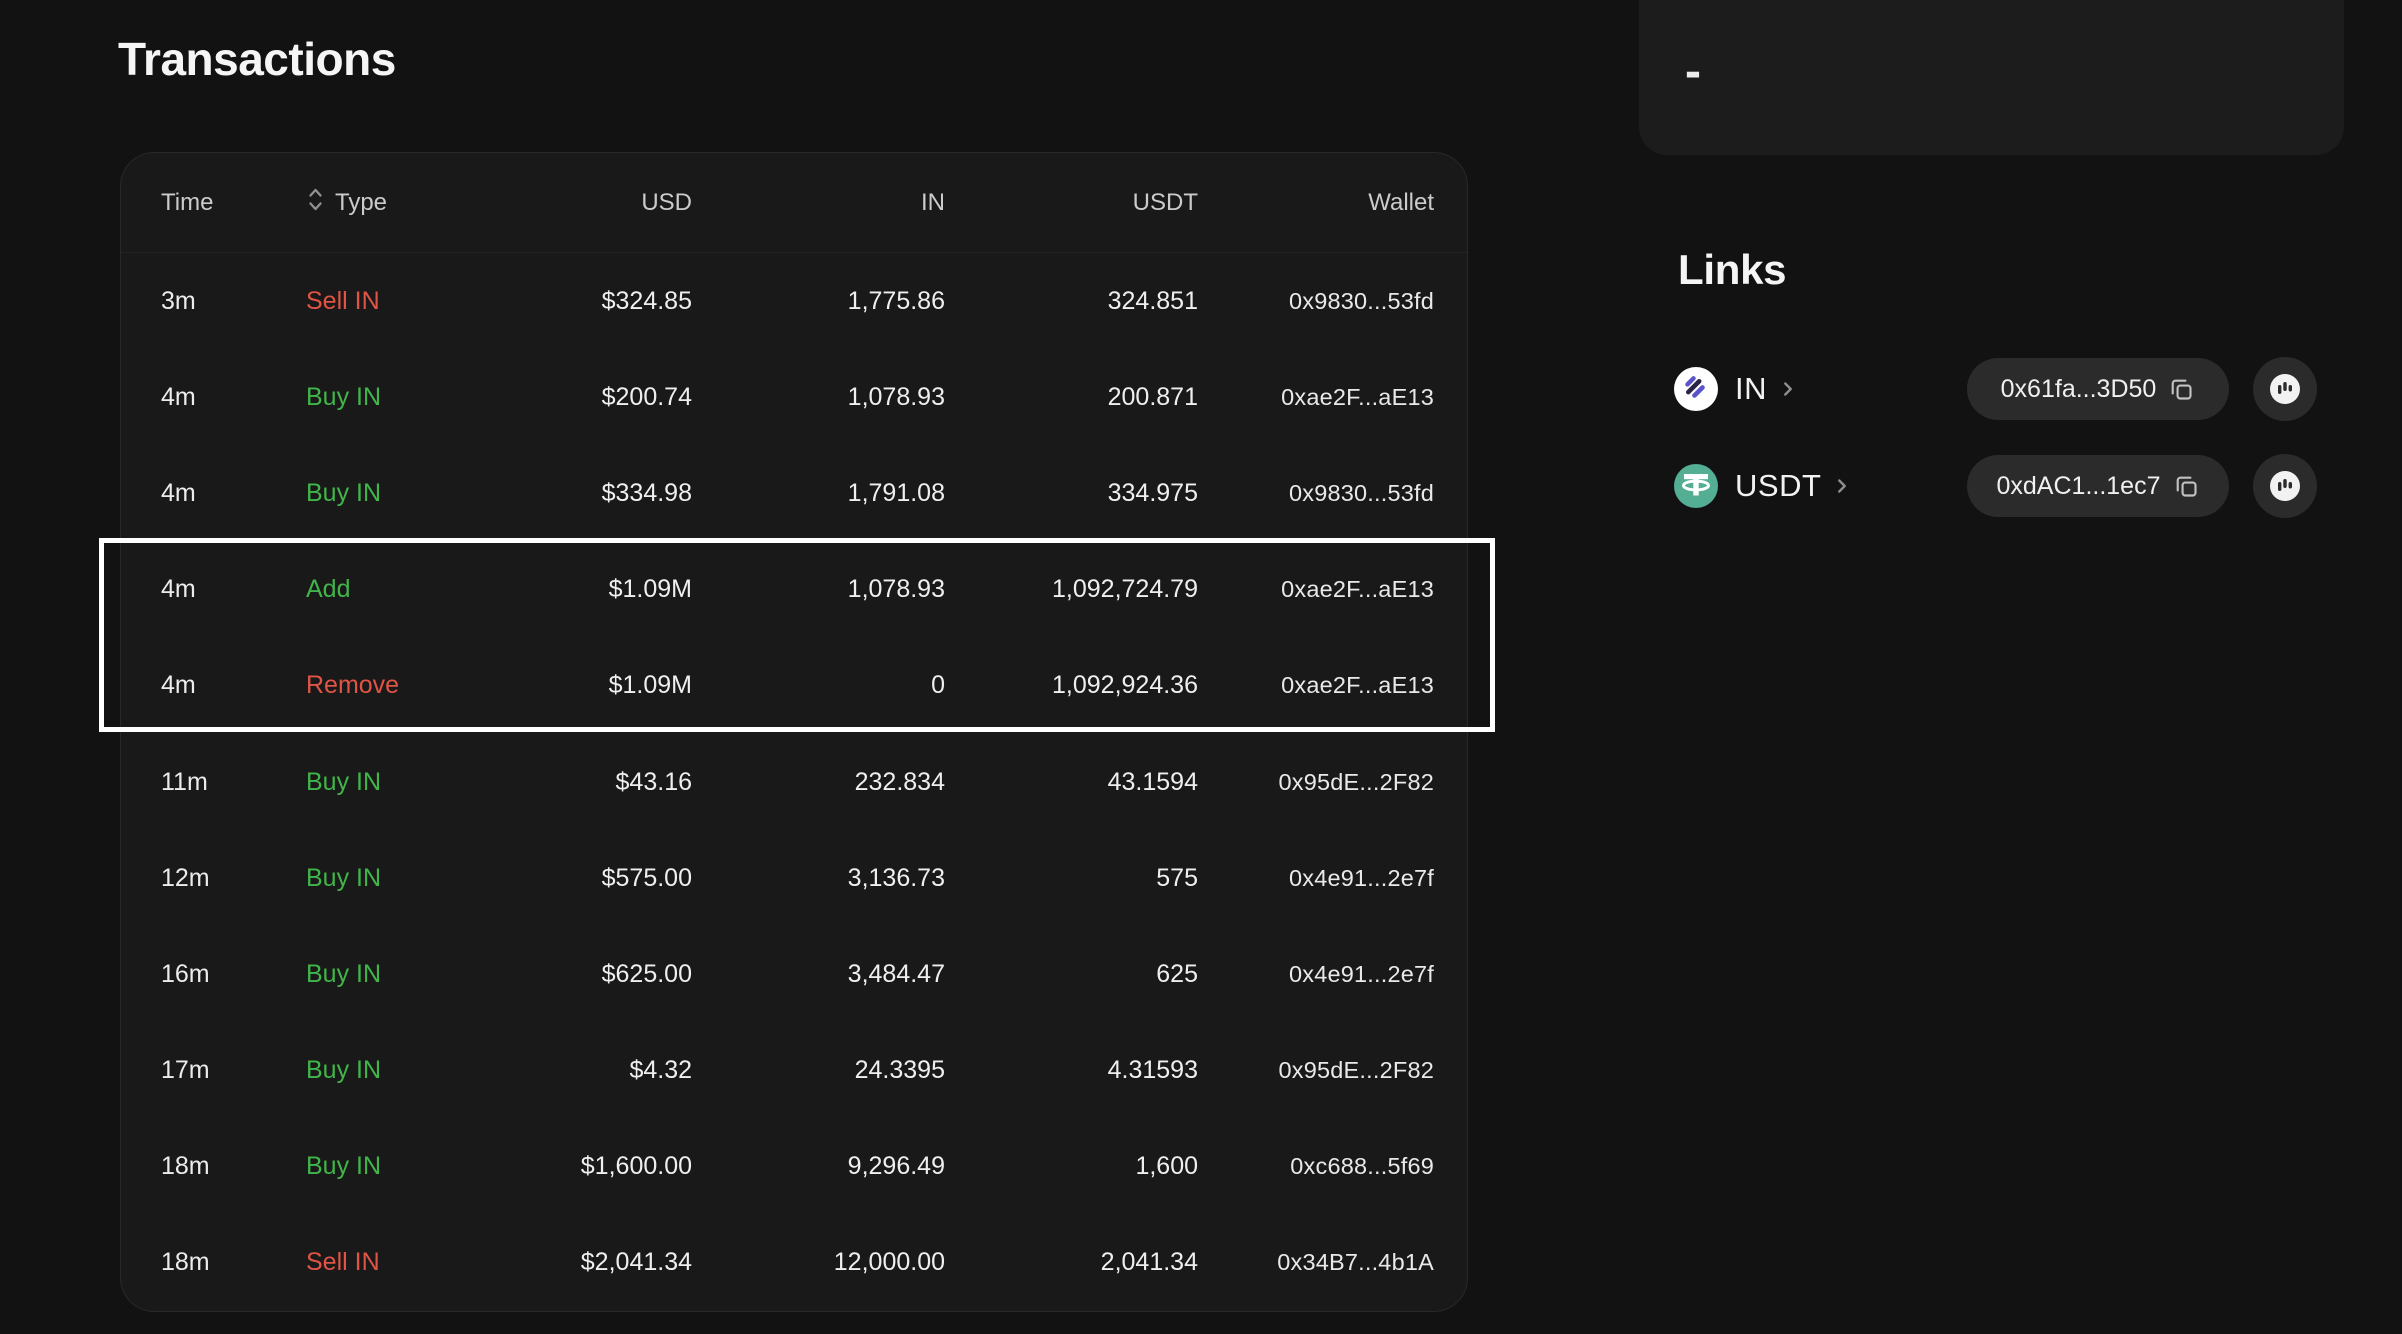 The height and width of the screenshot is (1334, 2402). I want to click on token-link-label: USDT, so click(1778, 485).